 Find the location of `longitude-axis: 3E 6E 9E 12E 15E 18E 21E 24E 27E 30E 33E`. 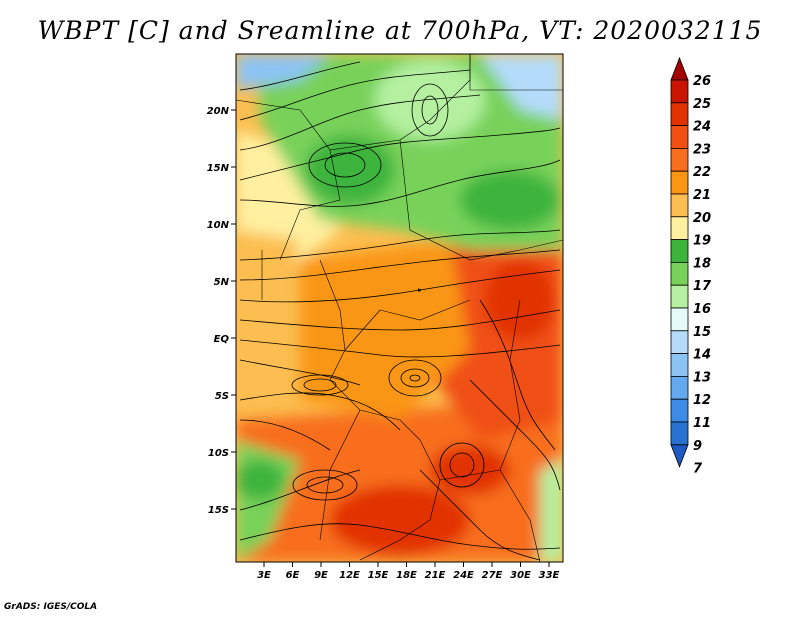

longitude-axis: 3E 6E 9E 12E 15E 18E 21E 24E 27E 30E 33E is located at coordinates (408, 571).